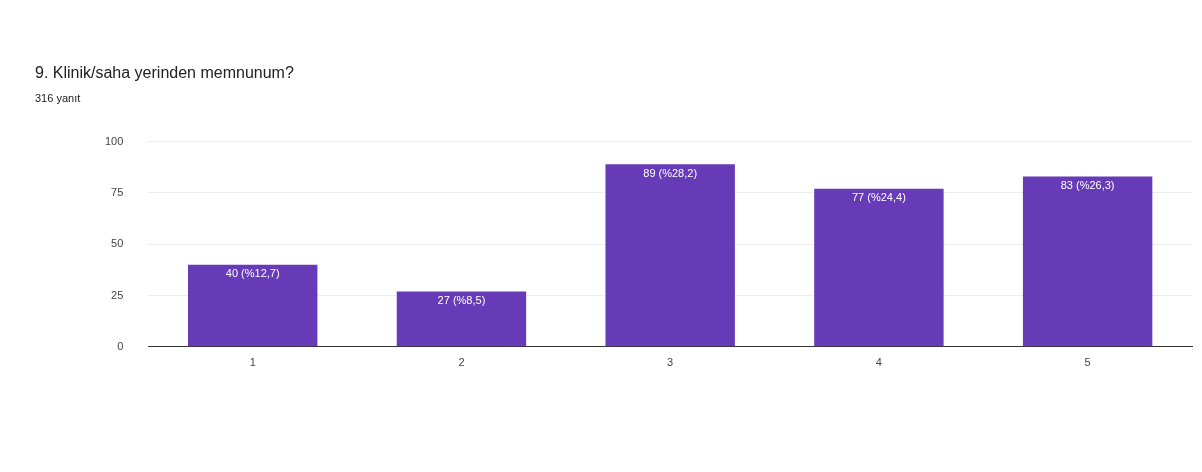 The height and width of the screenshot is (472, 1202). I want to click on x-tick-label: 5, so click(1087, 362).